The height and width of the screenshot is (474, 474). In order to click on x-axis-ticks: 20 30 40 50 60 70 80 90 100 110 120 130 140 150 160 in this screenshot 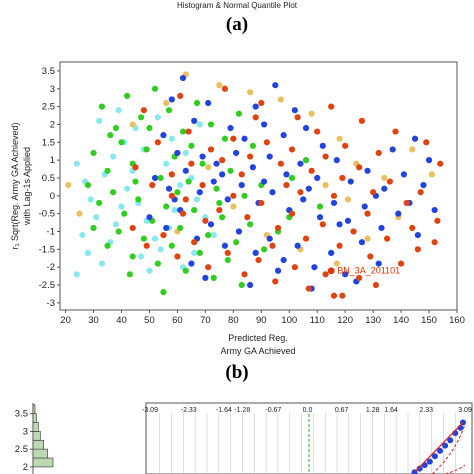, I will do `click(262, 318)`.